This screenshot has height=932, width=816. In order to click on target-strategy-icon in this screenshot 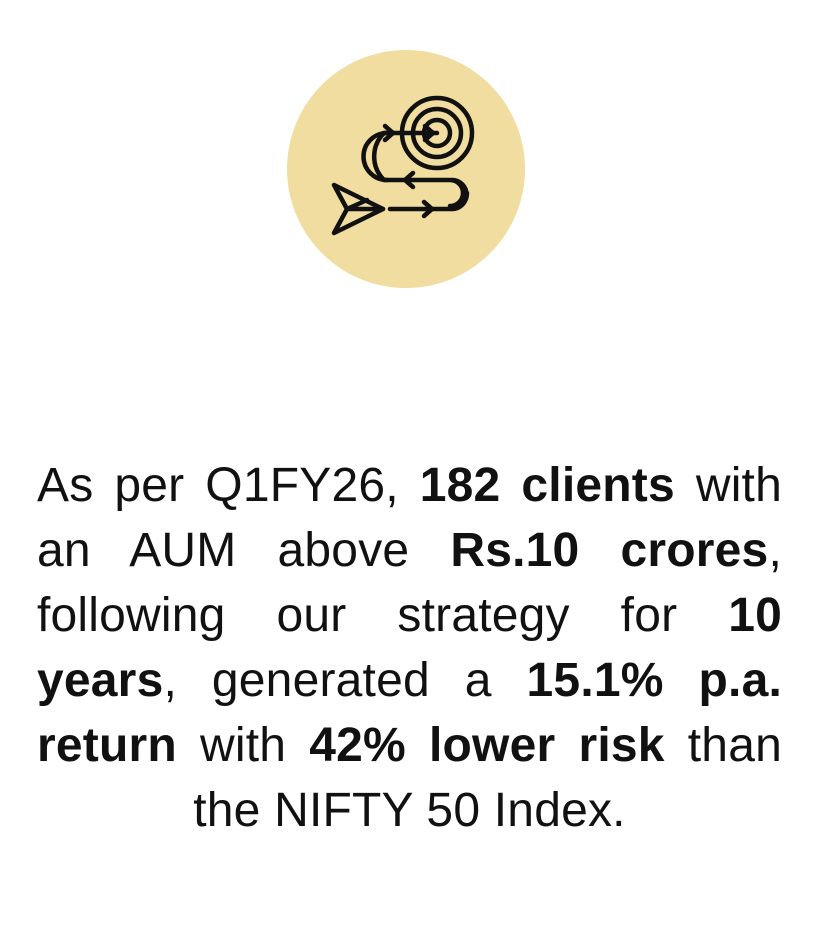, I will do `click(403, 165)`.